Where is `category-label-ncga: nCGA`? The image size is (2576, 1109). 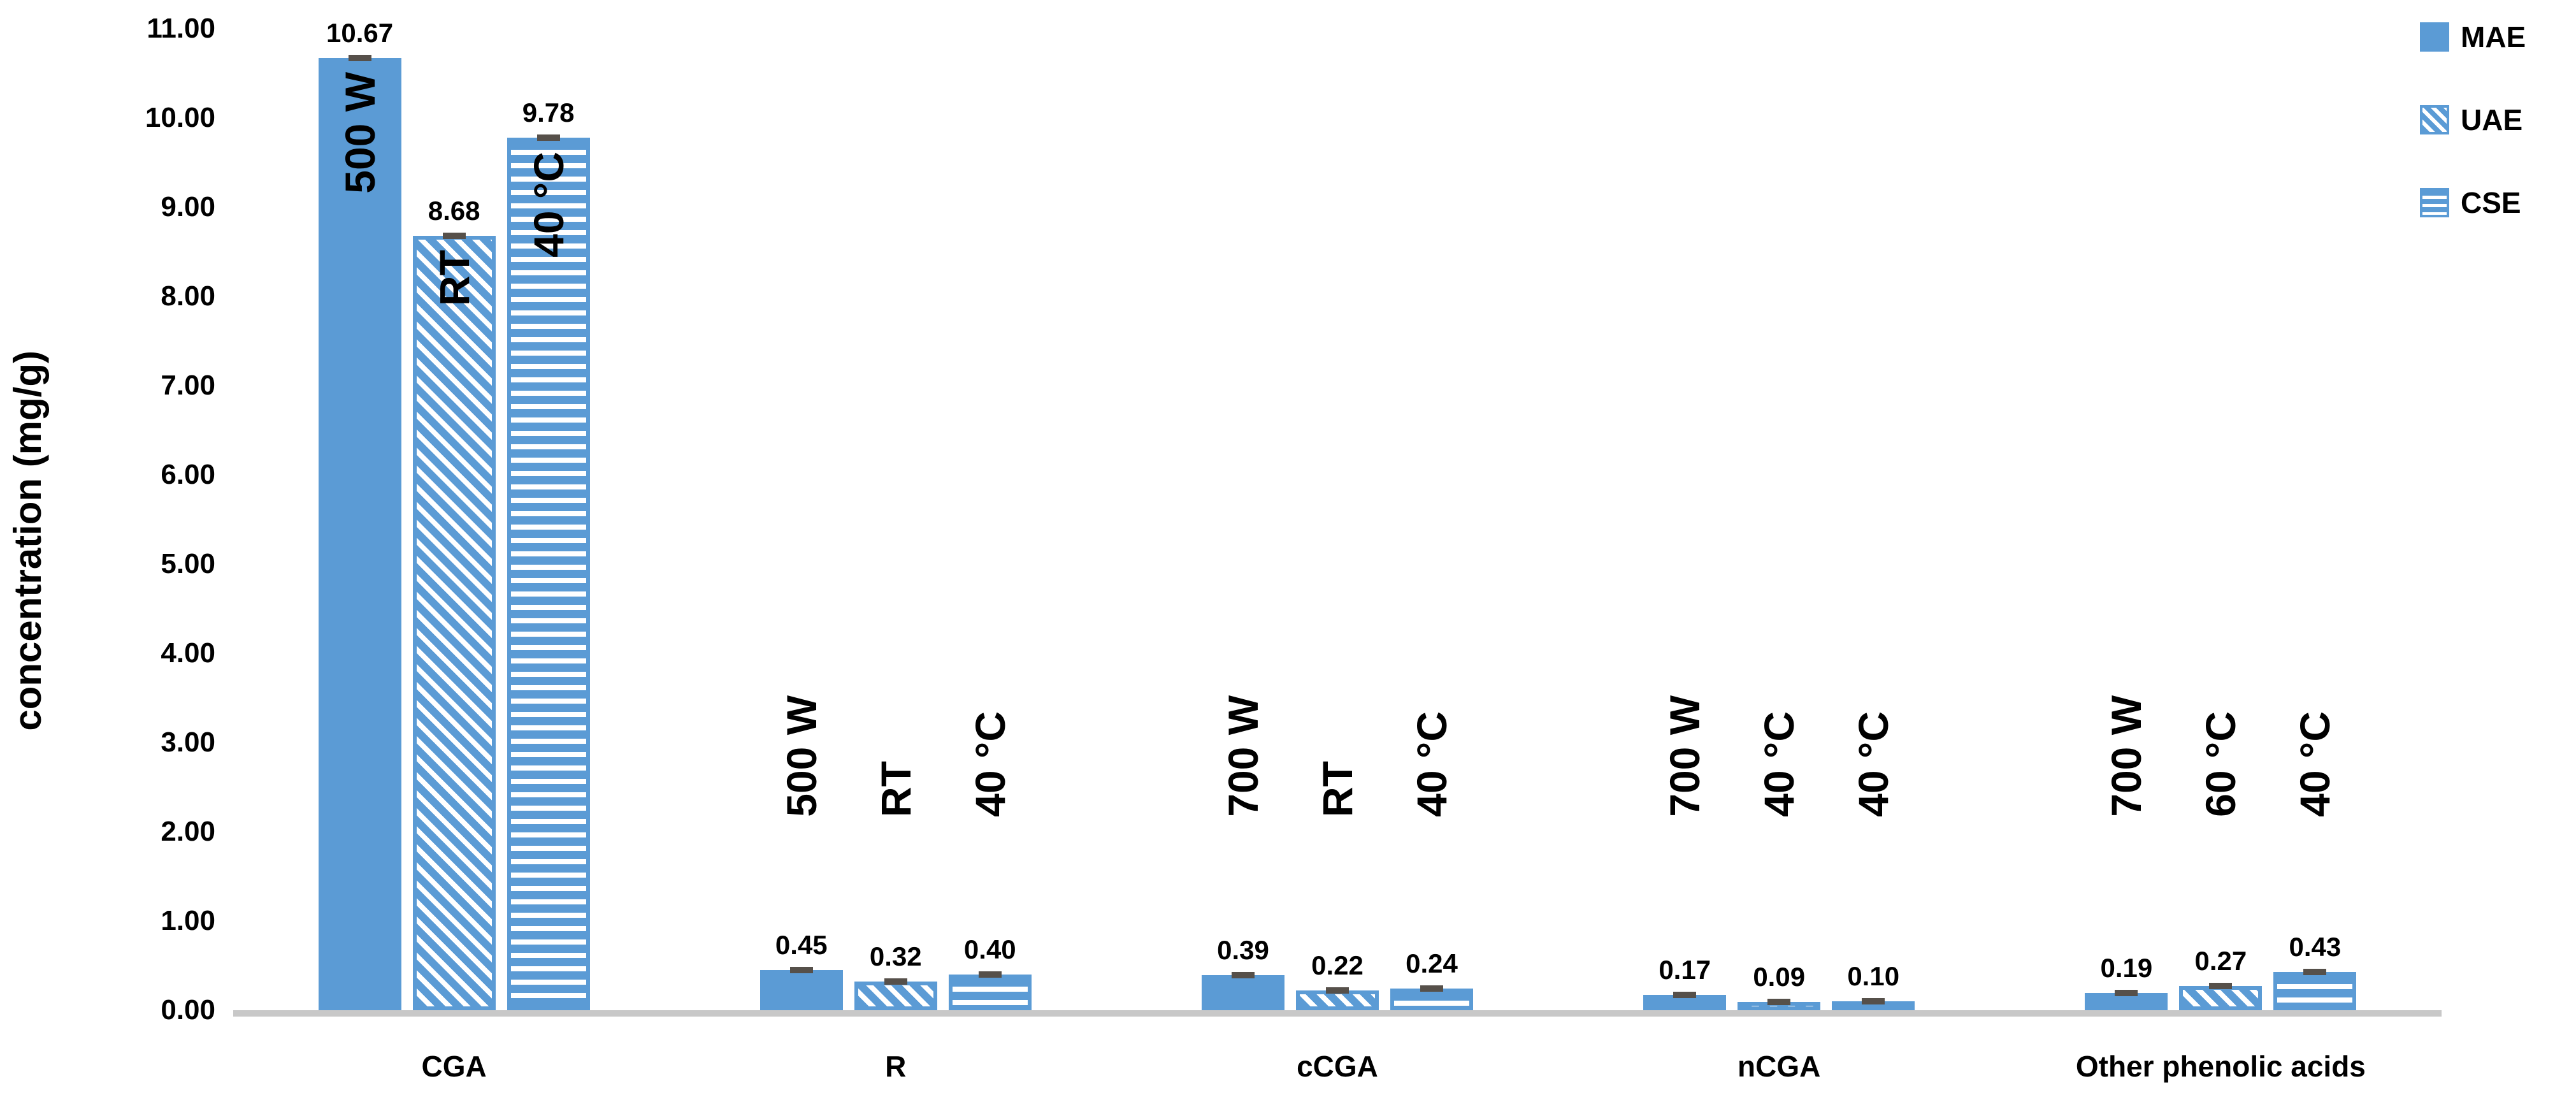 category-label-ncga: nCGA is located at coordinates (1780, 1066).